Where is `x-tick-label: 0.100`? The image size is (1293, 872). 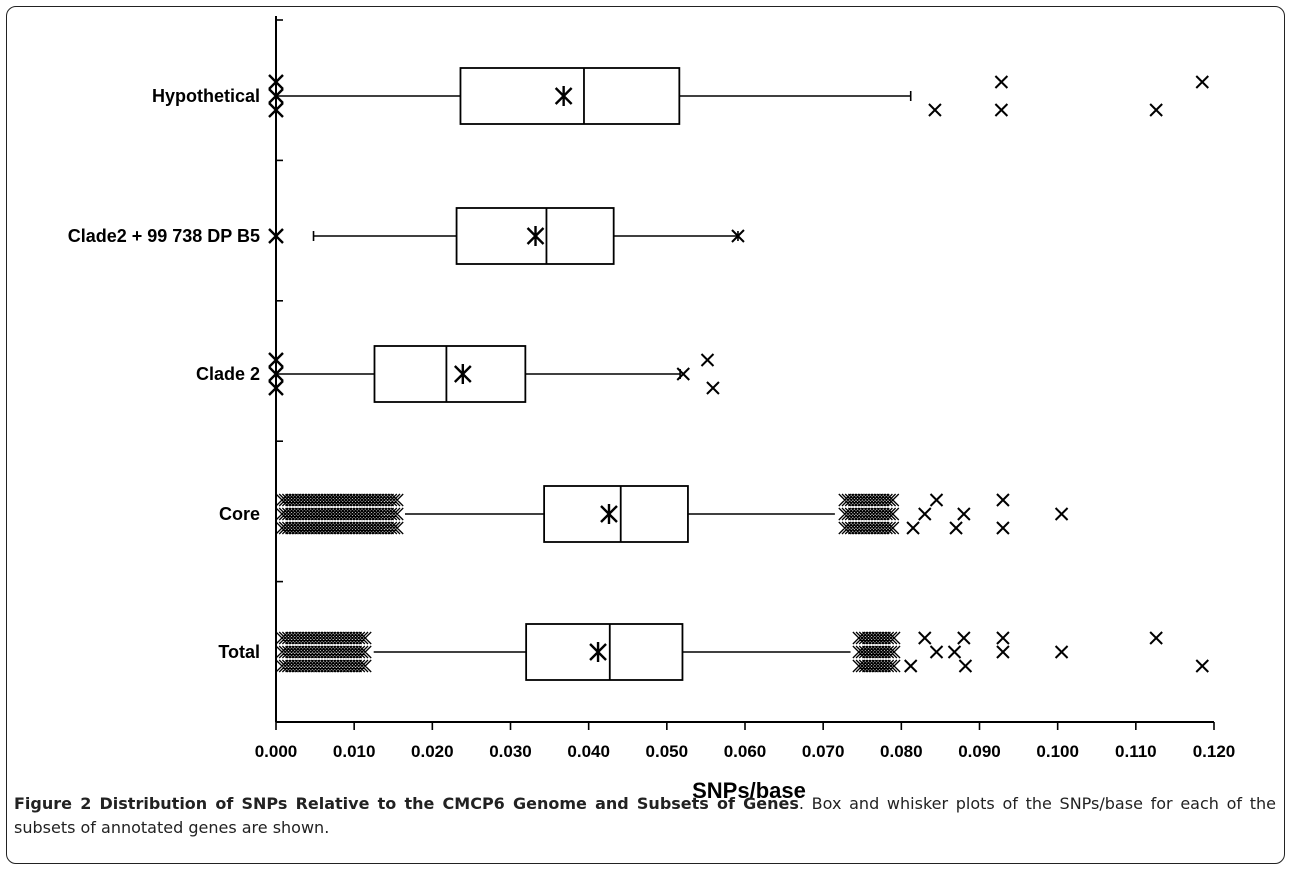
x-tick-label: 0.100 is located at coordinates (1057, 751).